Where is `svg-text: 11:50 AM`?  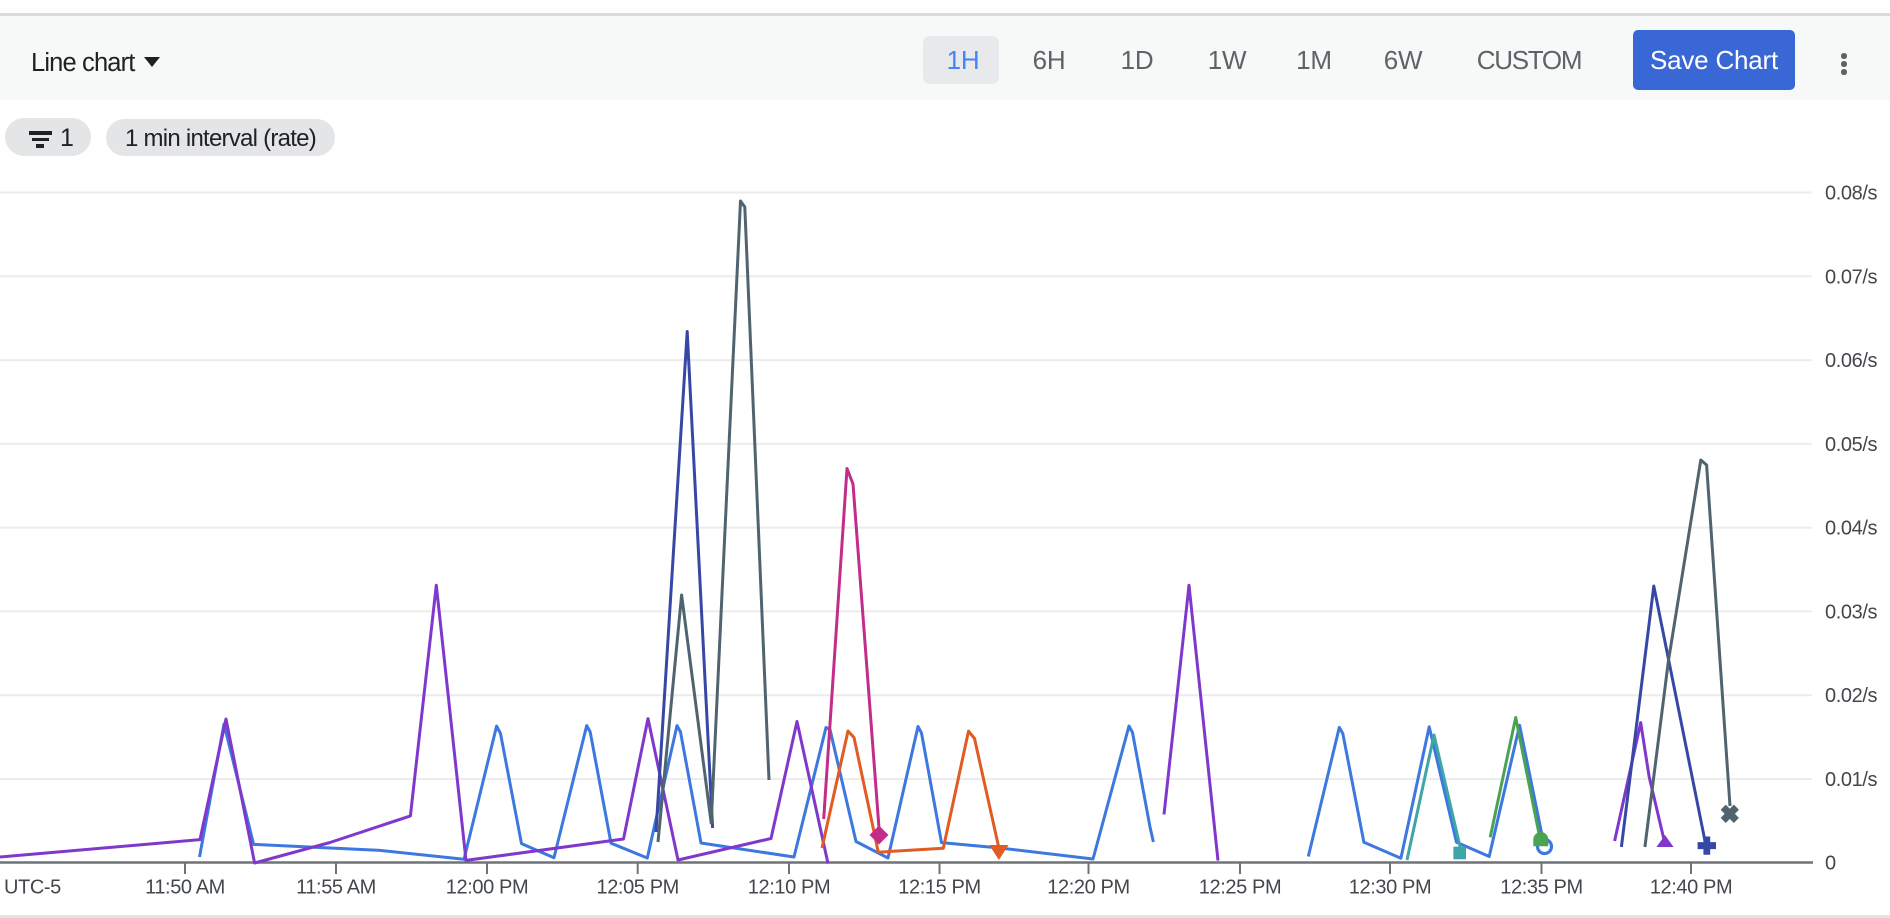 svg-text: 11:50 AM is located at coordinates (185, 888).